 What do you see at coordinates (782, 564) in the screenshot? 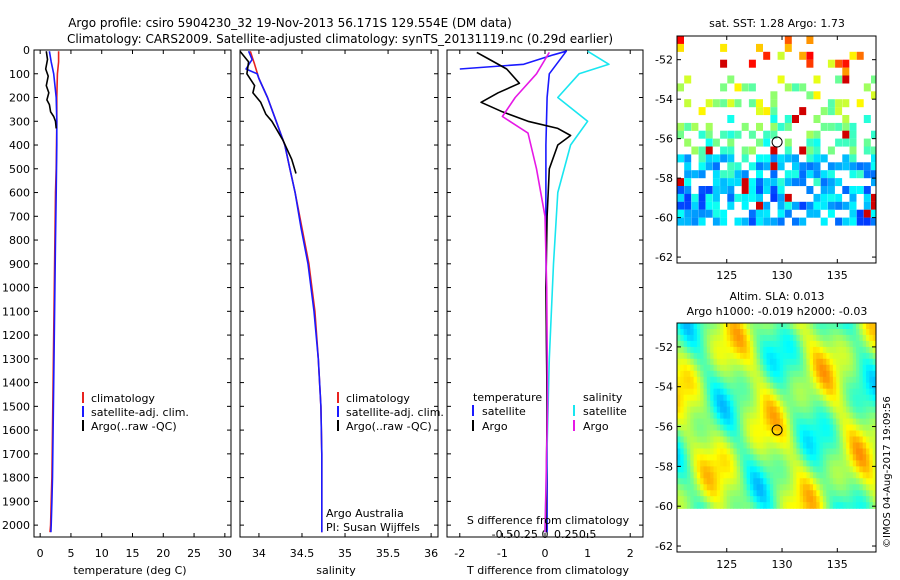
I see `map-x-tick-label: 130` at bounding box center [782, 564].